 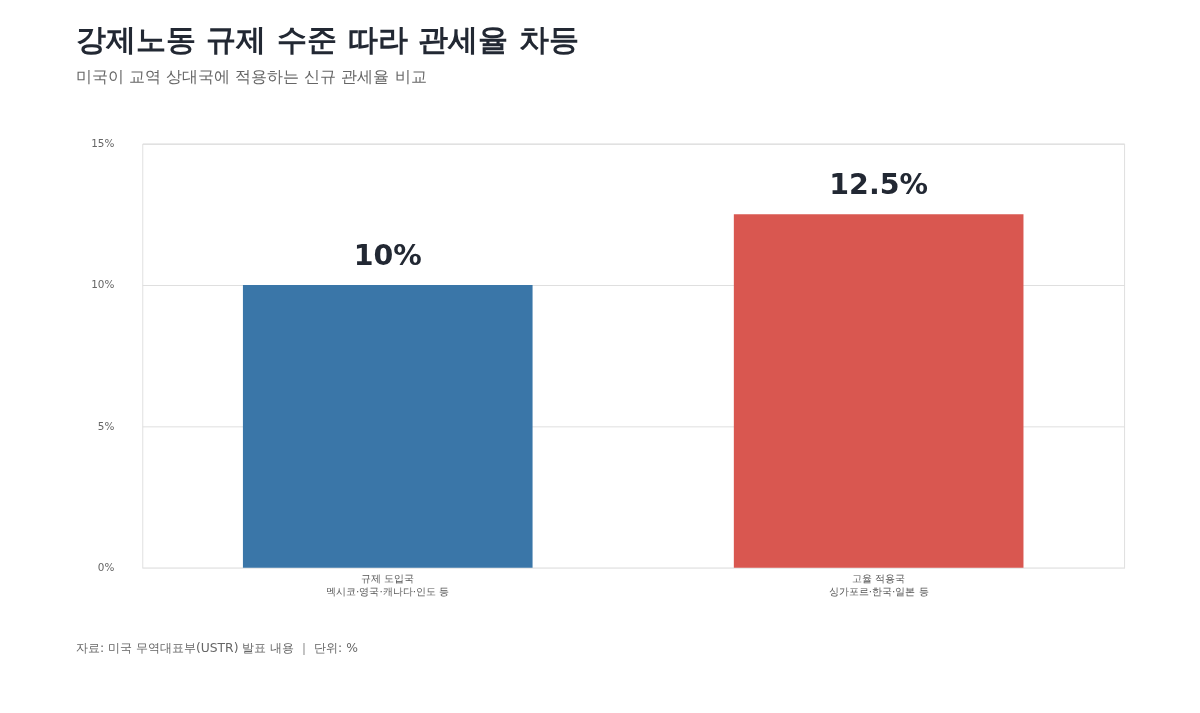 What do you see at coordinates (878, 185) in the screenshot?
I see `data-label: 12.5%` at bounding box center [878, 185].